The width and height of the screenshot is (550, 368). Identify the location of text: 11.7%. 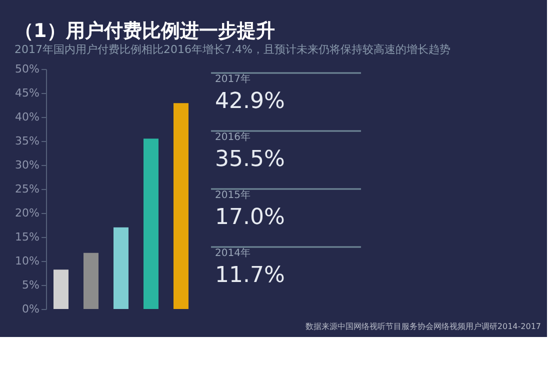
(250, 275).